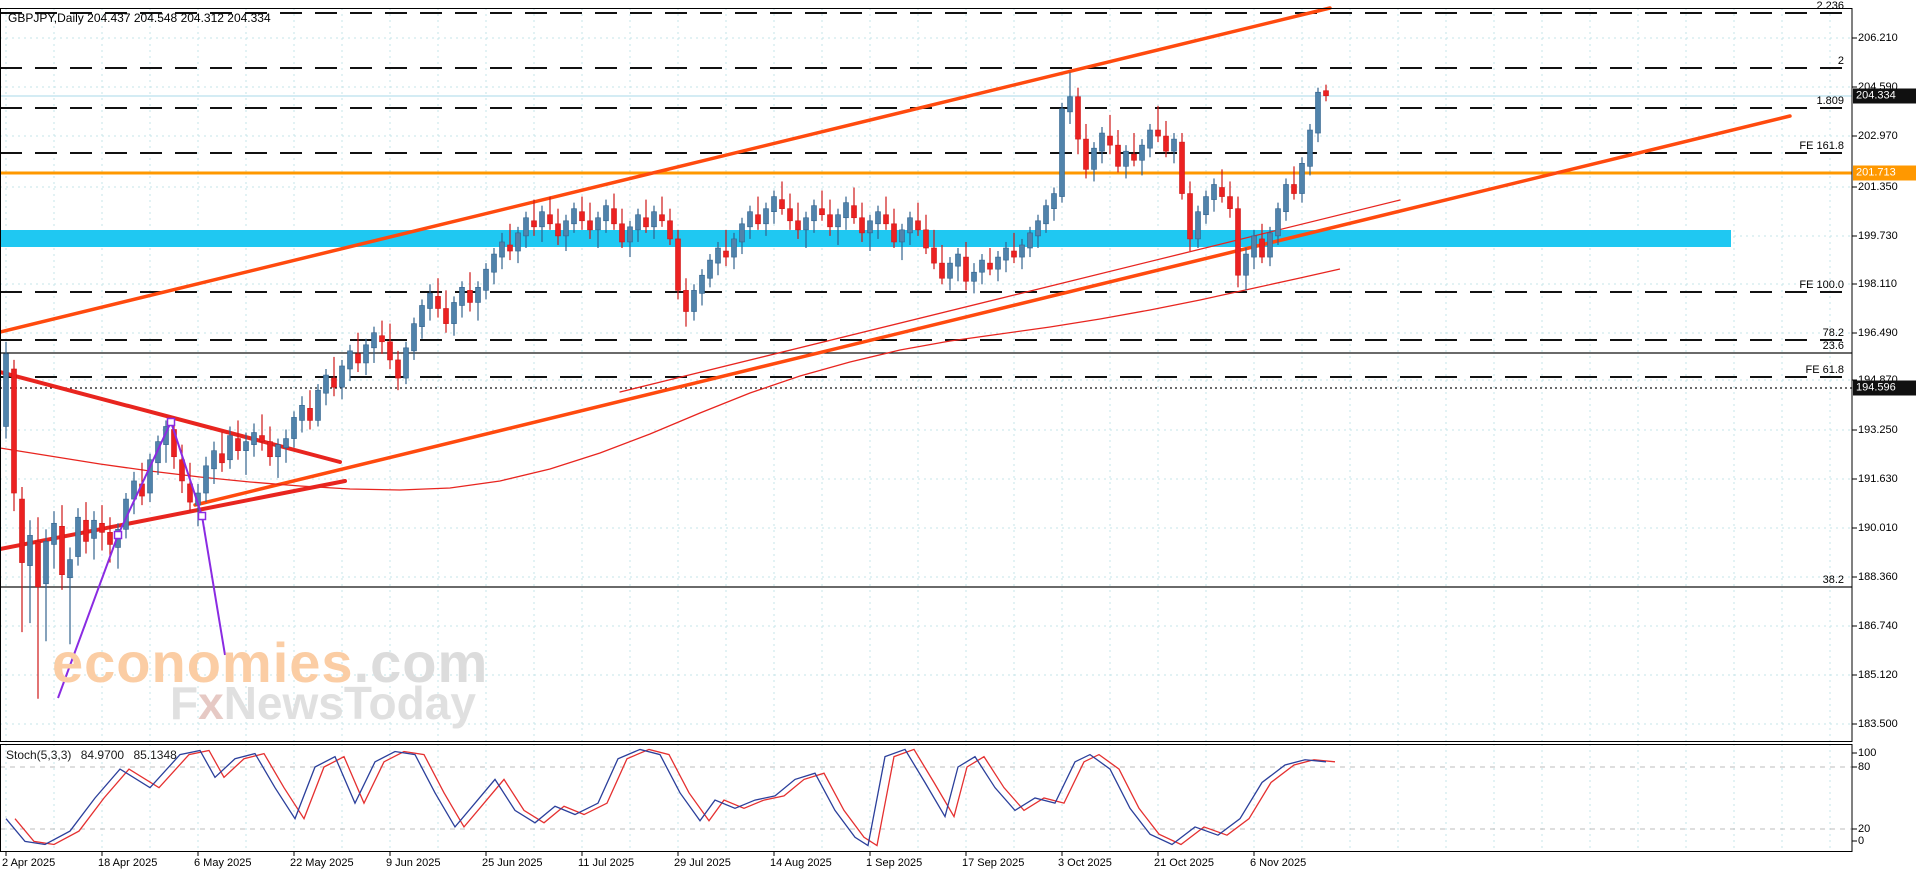 This screenshot has height=874, width=1916. I want to click on fib-level-label: FE 161.8, so click(1821, 146).